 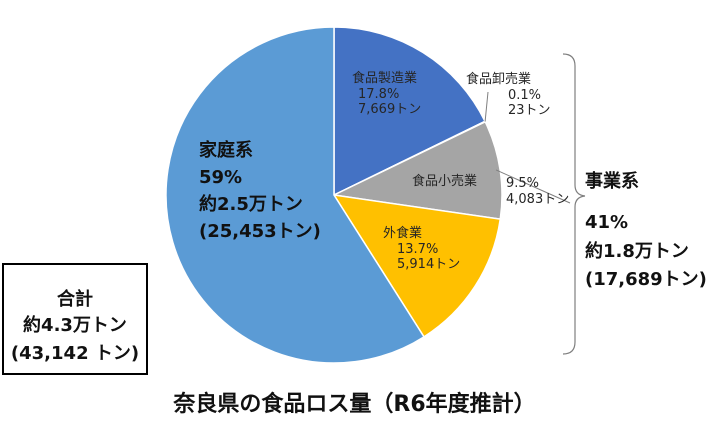 What do you see at coordinates (637, 251) in the screenshot?
I see `group-amount: 約1.8万トン` at bounding box center [637, 251].